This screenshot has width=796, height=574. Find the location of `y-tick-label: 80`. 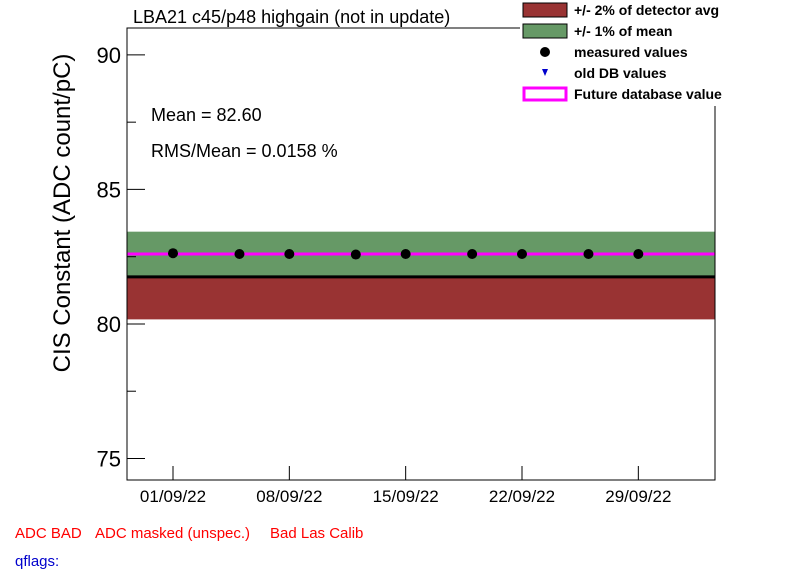

y-tick-label: 80 is located at coordinates (109, 324).